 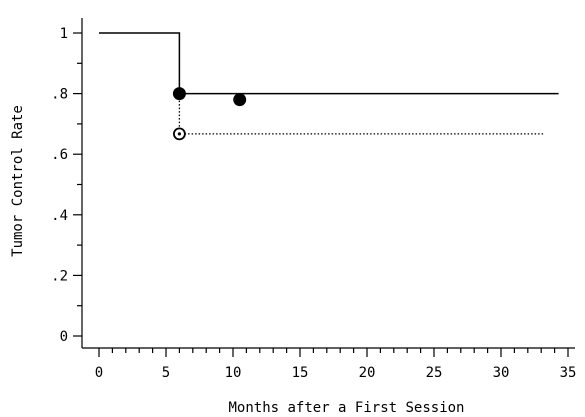 I want to click on x-tick-label: 25, so click(x=434, y=373).